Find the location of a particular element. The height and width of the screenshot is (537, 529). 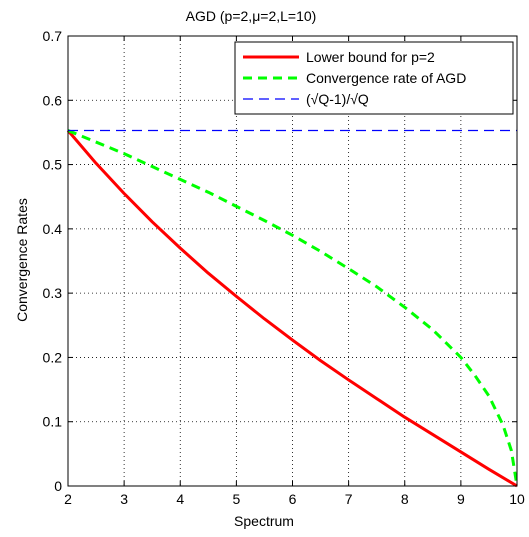

x-tick-label: 7 is located at coordinates (349, 499).